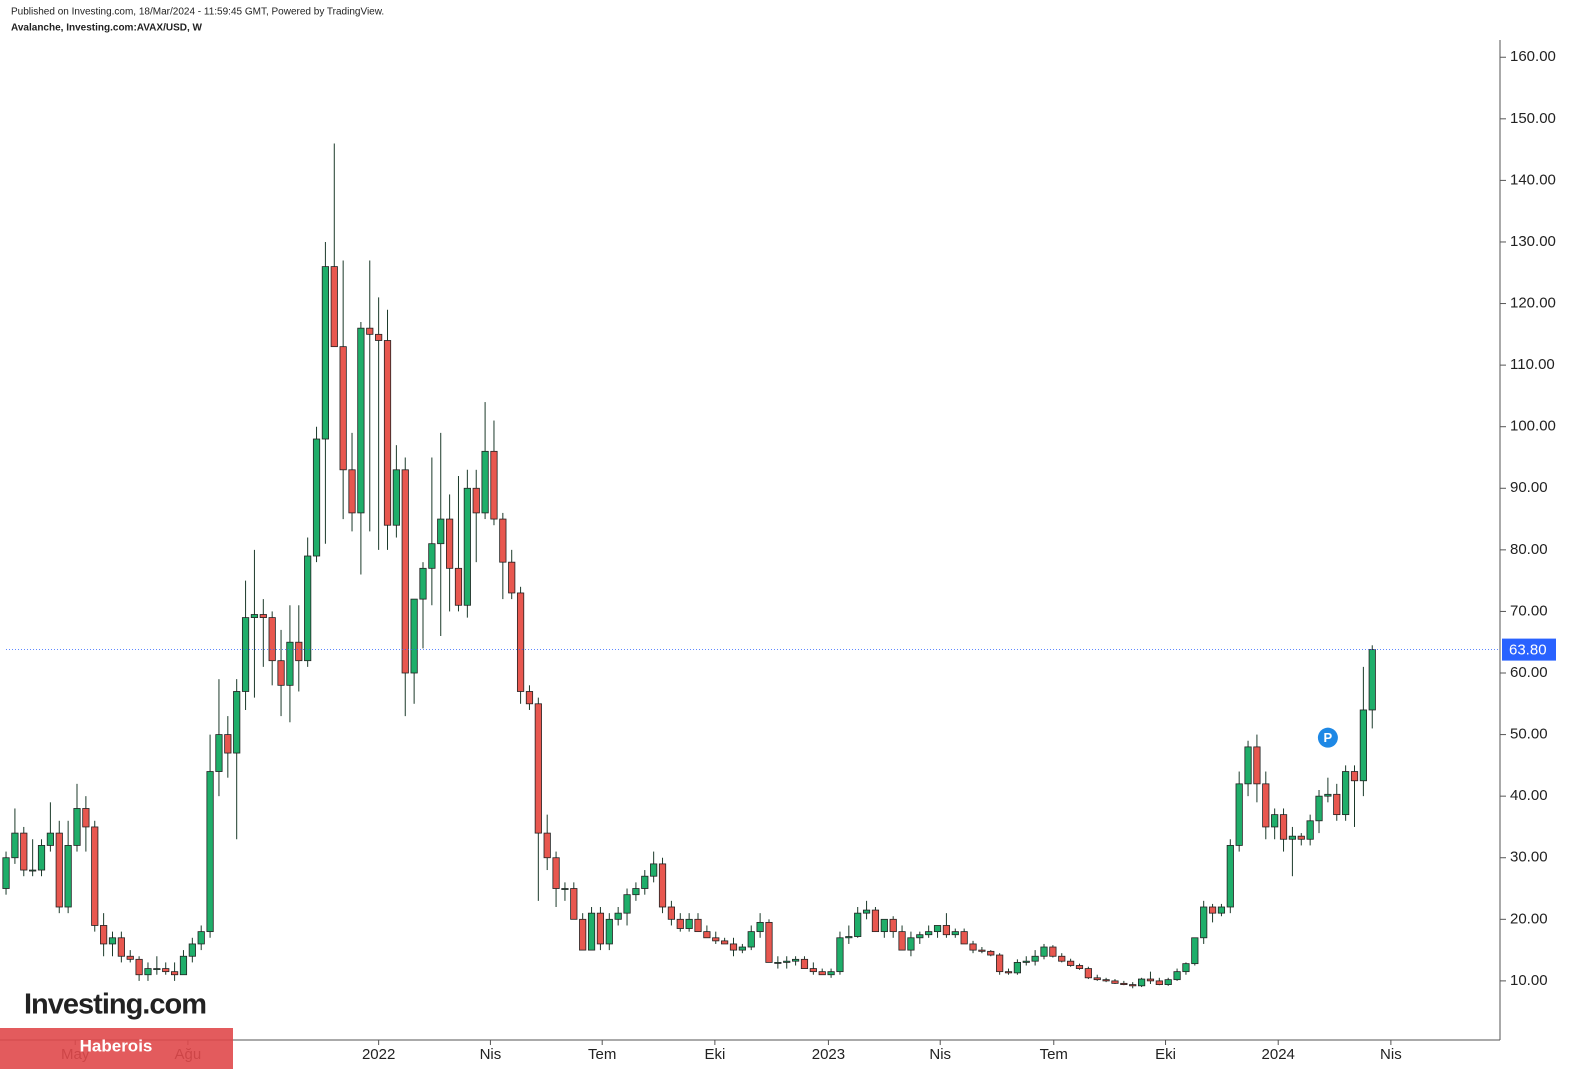  Describe the element at coordinates (1529, 734) in the screenshot. I see `y-tick-label: 50.00` at that location.